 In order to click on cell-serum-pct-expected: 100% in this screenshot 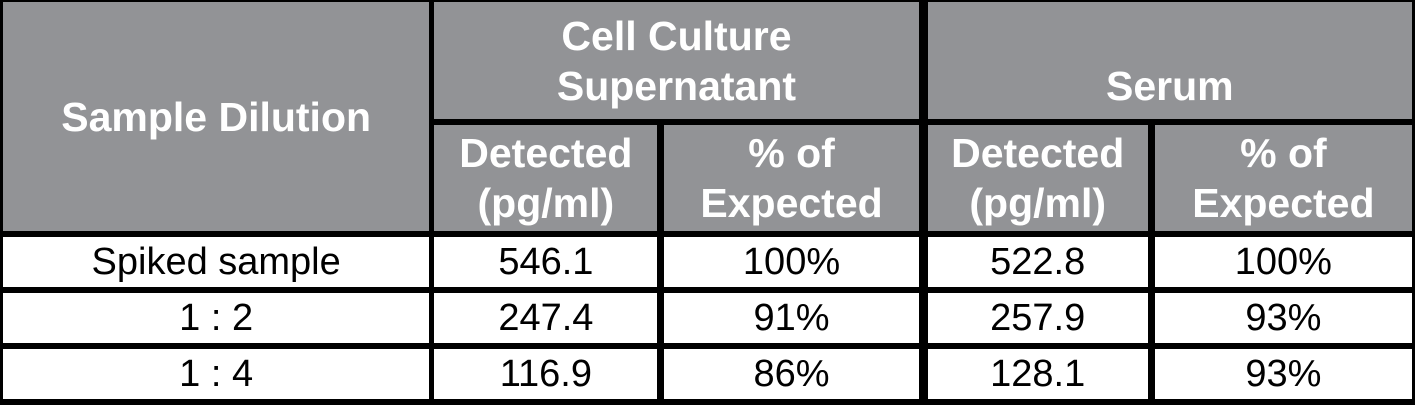, I will do `click(1280, 262)`.